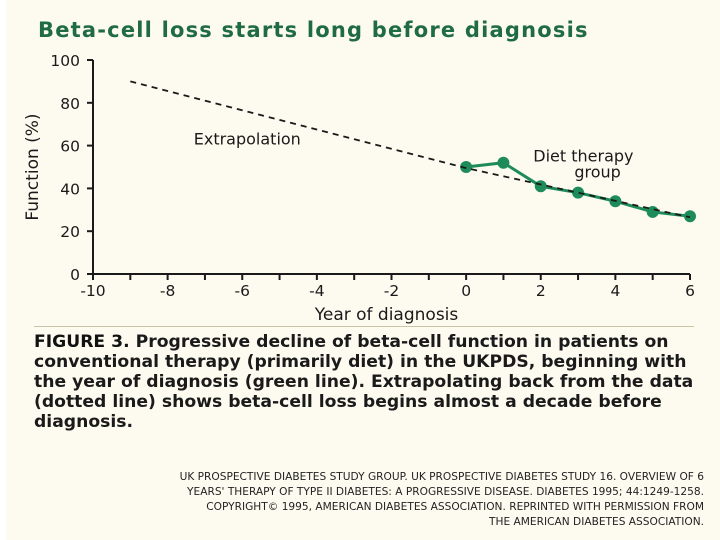 This screenshot has height=540, width=720. What do you see at coordinates (583, 156) in the screenshot?
I see `chart-annotation: Diet therapy` at bounding box center [583, 156].